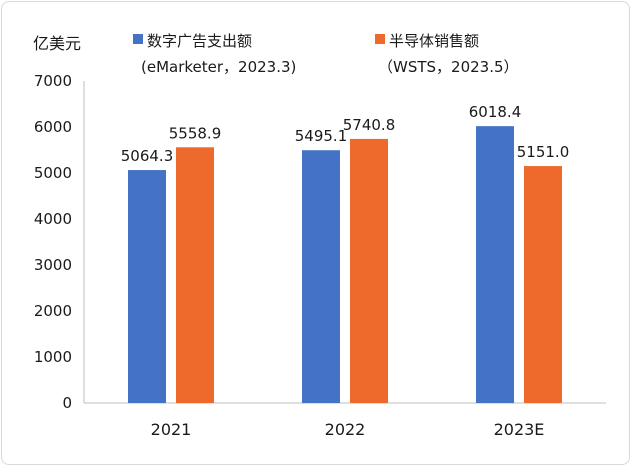 Image resolution: width=631 pixels, height=466 pixels. I want to click on y-tick-label: 0, so click(67, 403).